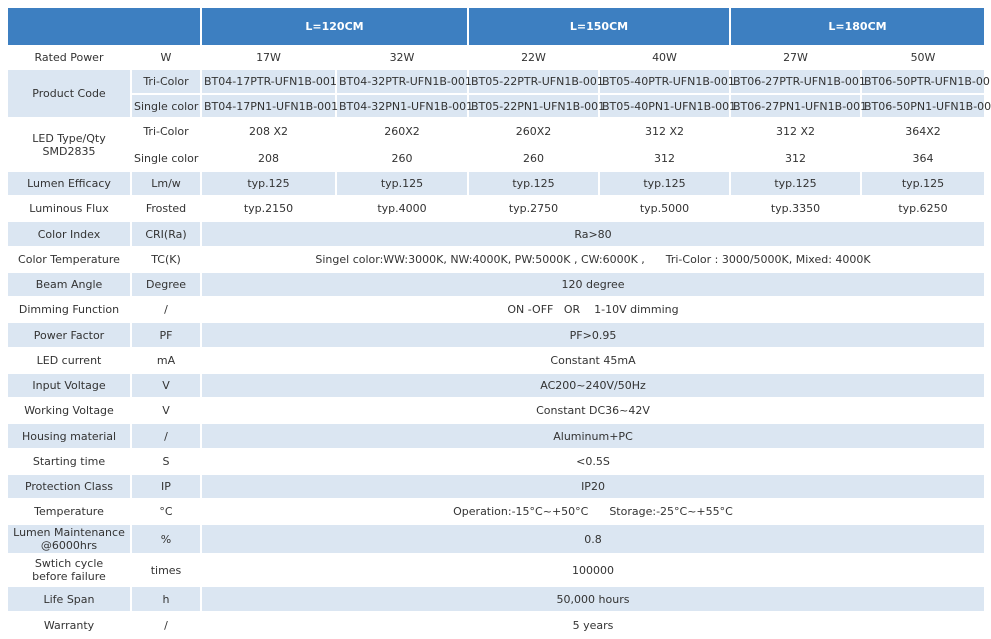  What do you see at coordinates (69, 234) in the screenshot?
I see `row-label: Color Index` at bounding box center [69, 234].